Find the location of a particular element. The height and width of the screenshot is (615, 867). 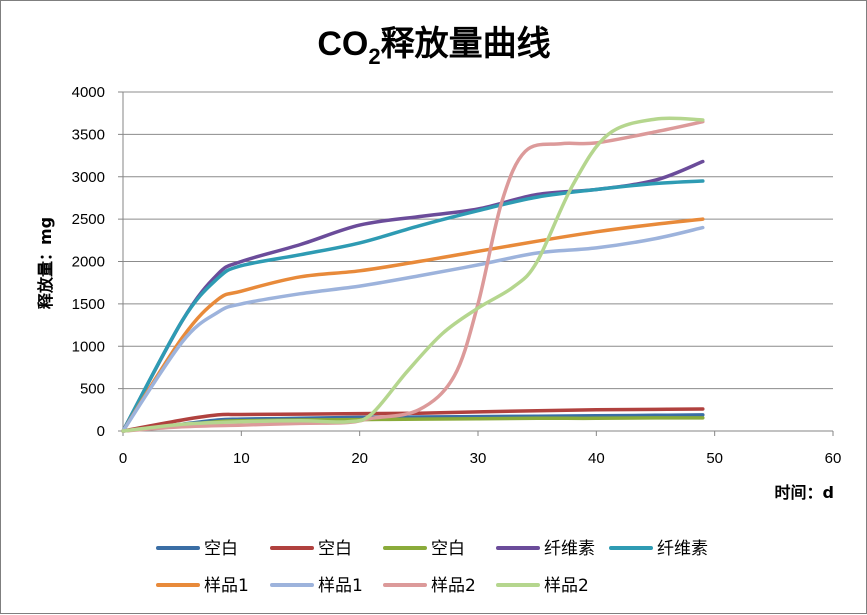

legend-item-2: 空白 is located at coordinates (311, 549).